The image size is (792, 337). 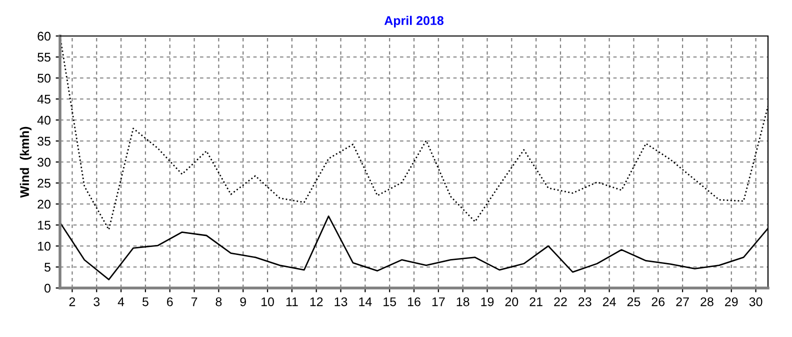 What do you see at coordinates (44, 57) in the screenshot?
I see `y-tick-label: 55` at bounding box center [44, 57].